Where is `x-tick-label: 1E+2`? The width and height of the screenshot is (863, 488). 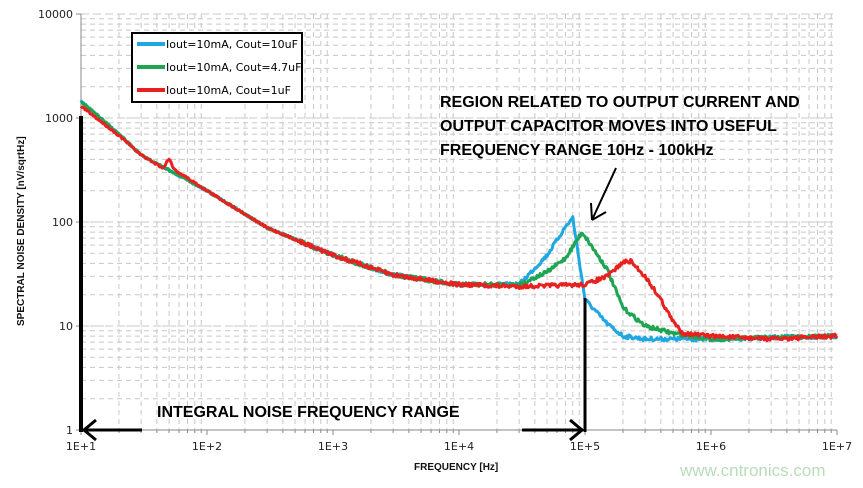
x-tick-label: 1E+2 is located at coordinates (207, 446).